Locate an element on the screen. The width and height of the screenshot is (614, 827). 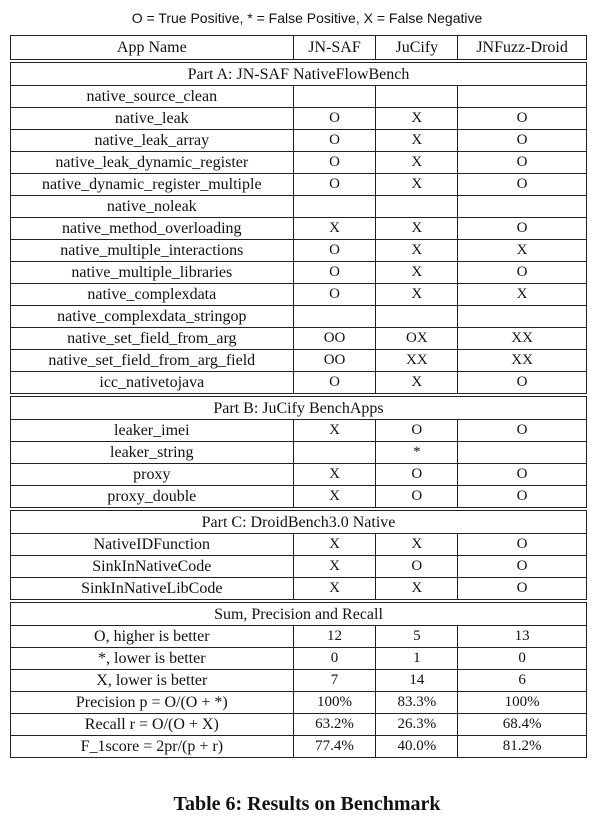
section-title: Part A: JN-SAF NativeFlowBench is located at coordinates (298, 73).